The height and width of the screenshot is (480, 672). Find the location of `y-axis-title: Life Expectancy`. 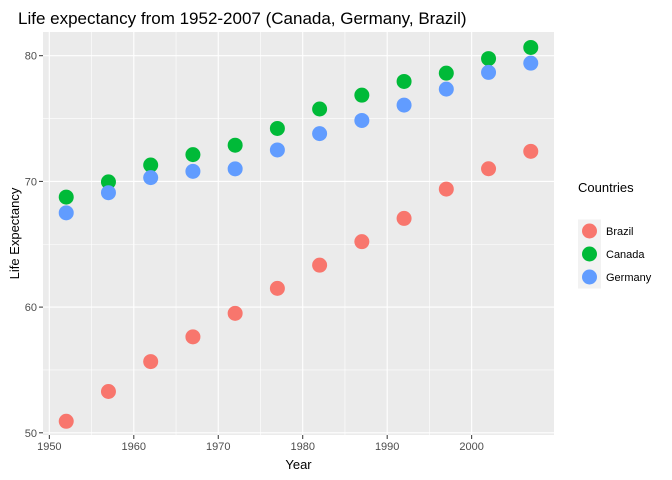

y-axis-title: Life Expectancy is located at coordinates (14, 233).